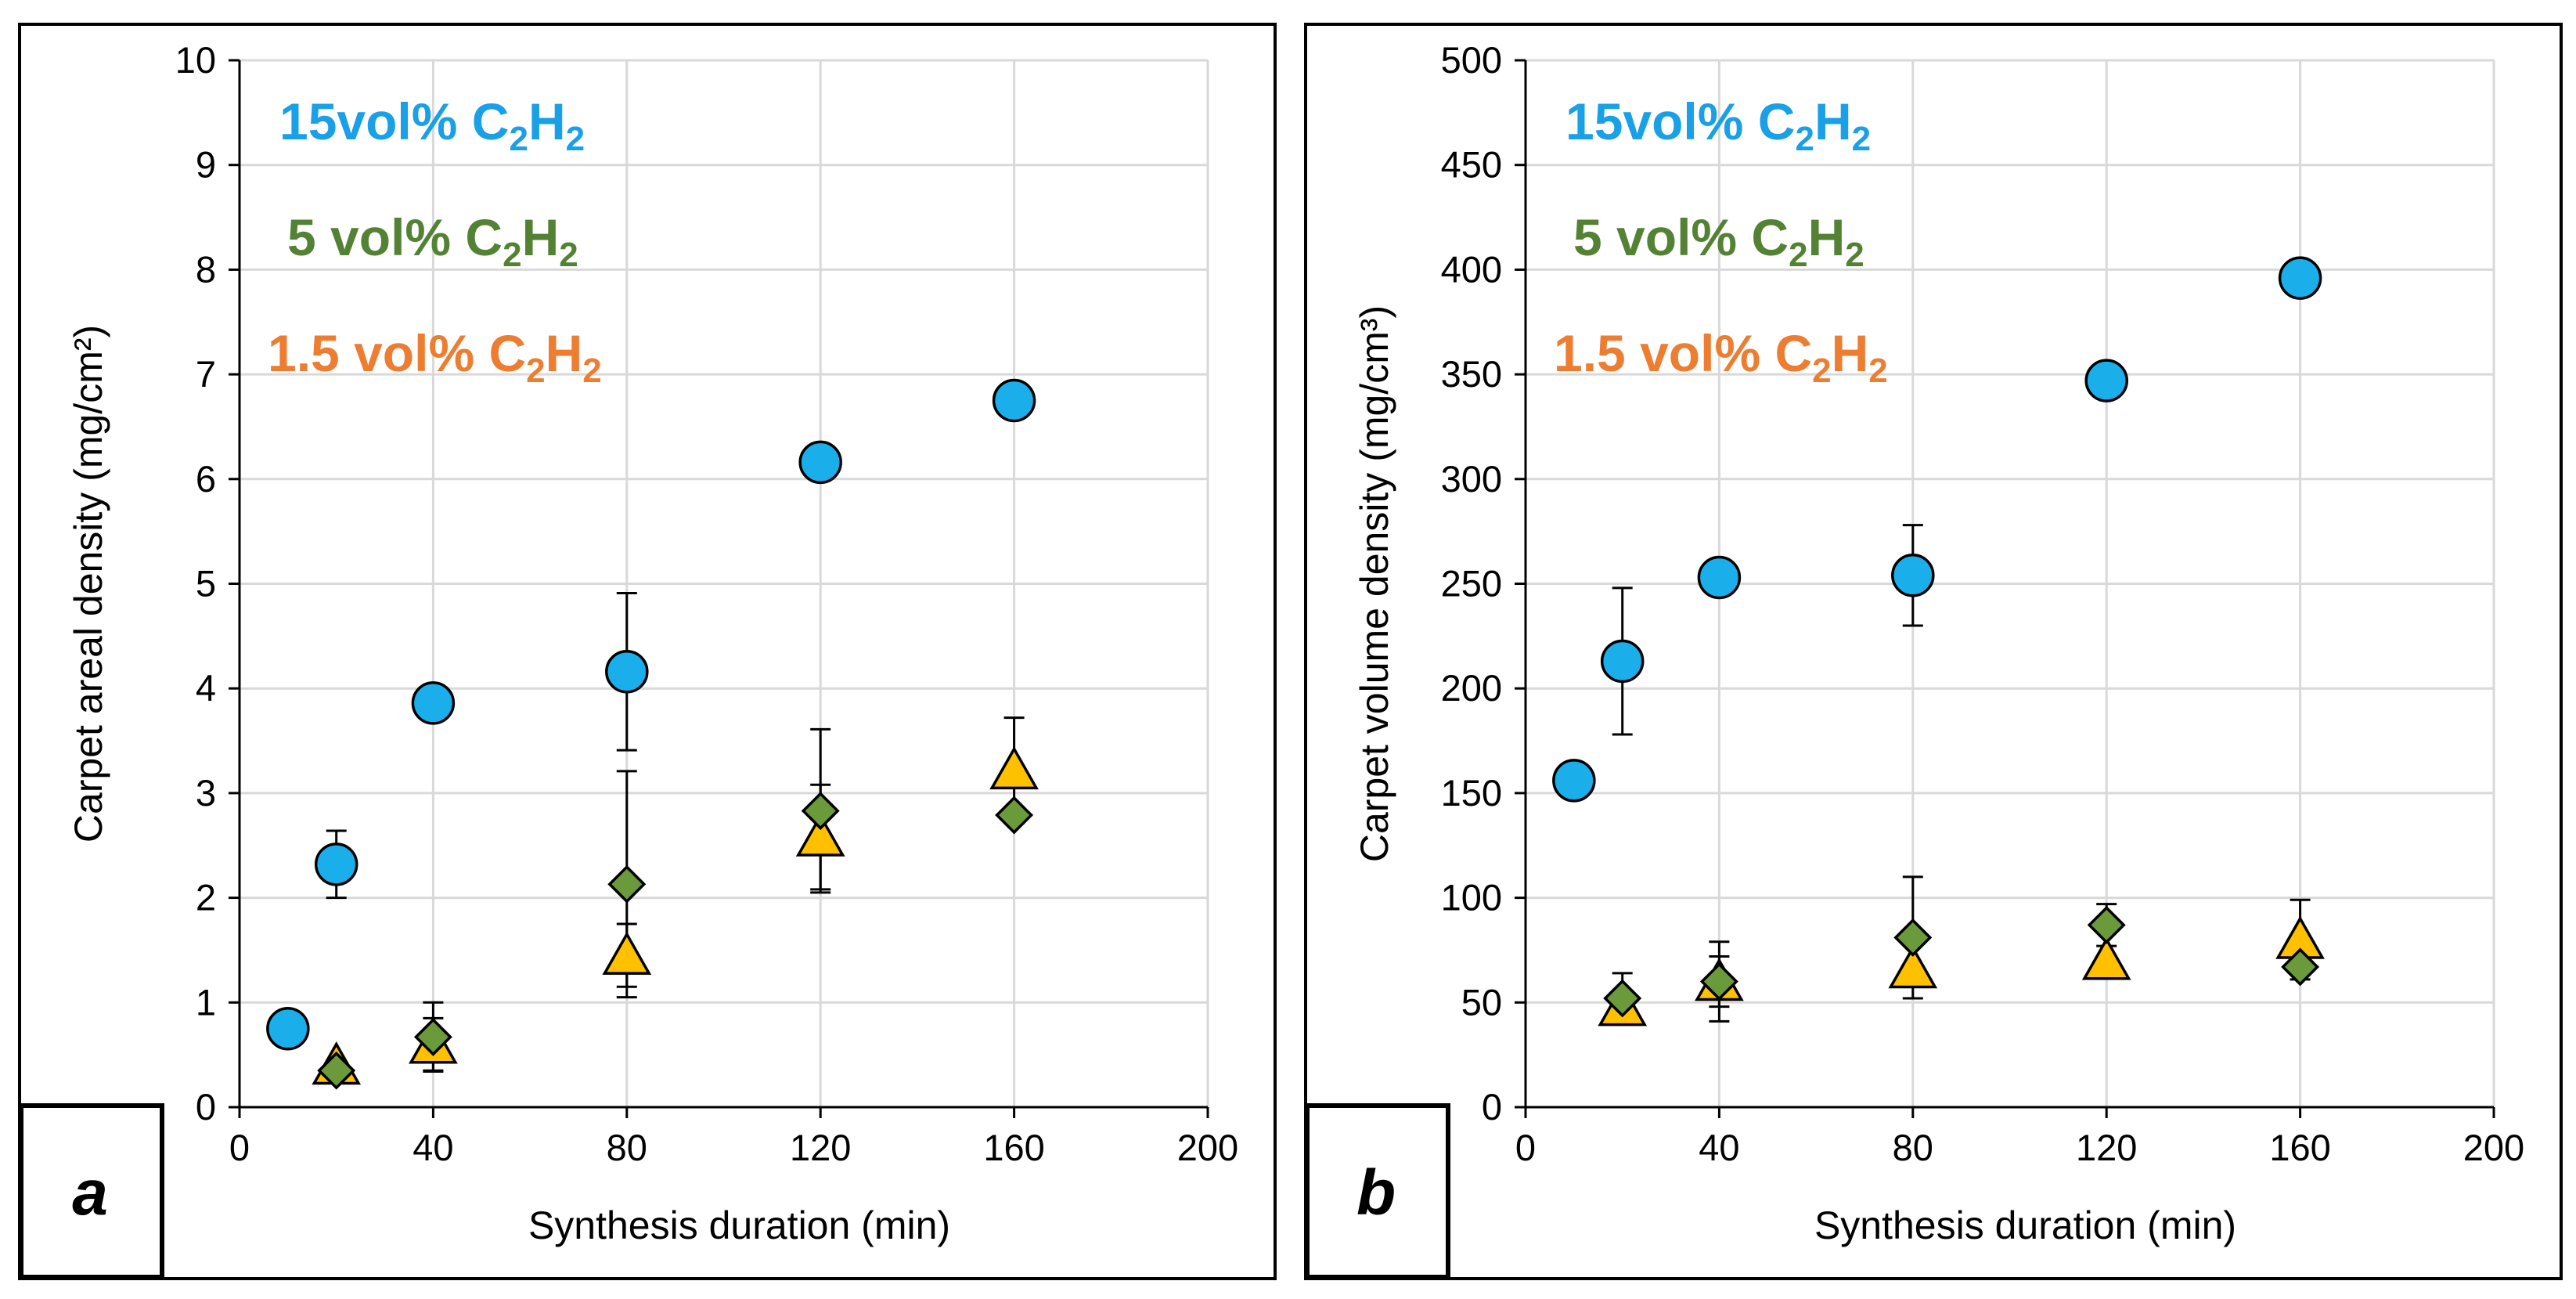  What do you see at coordinates (206, 793) in the screenshot?
I see `y-tick-label: 3` at bounding box center [206, 793].